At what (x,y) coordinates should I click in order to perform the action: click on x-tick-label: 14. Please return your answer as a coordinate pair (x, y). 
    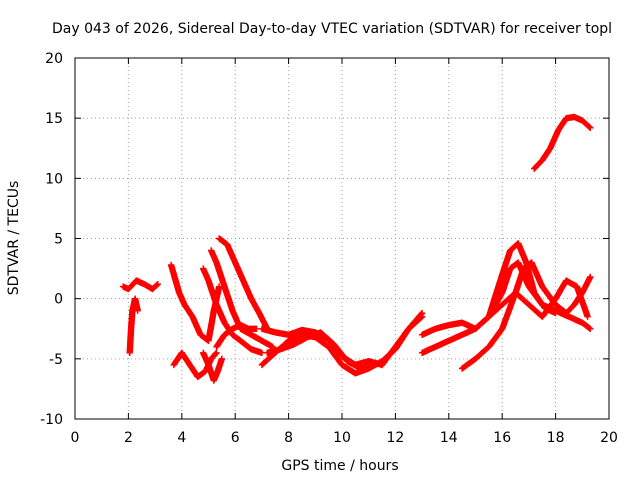
    Looking at the image, I should click on (449, 438).